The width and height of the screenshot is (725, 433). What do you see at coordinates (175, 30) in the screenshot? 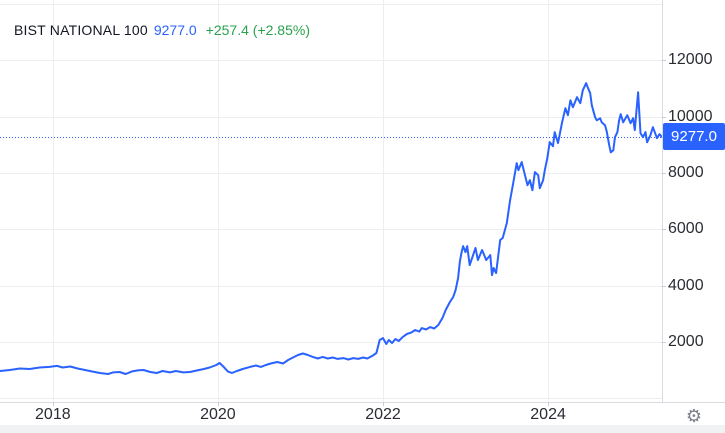
I see `last-price-value: 9277.0` at bounding box center [175, 30].